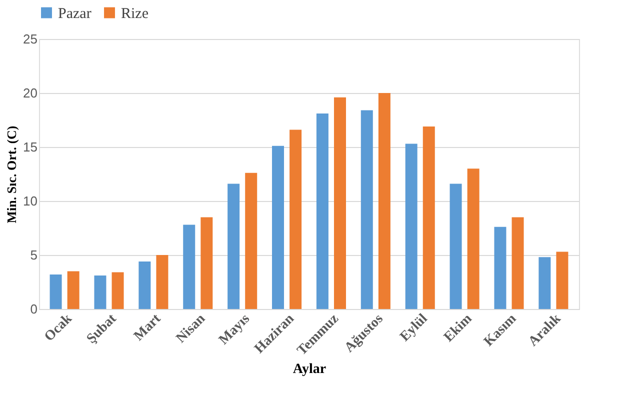  What do you see at coordinates (12, 175) in the screenshot?
I see `y-axis-title: Min. Sıc. Ort. (C)` at bounding box center [12, 175].